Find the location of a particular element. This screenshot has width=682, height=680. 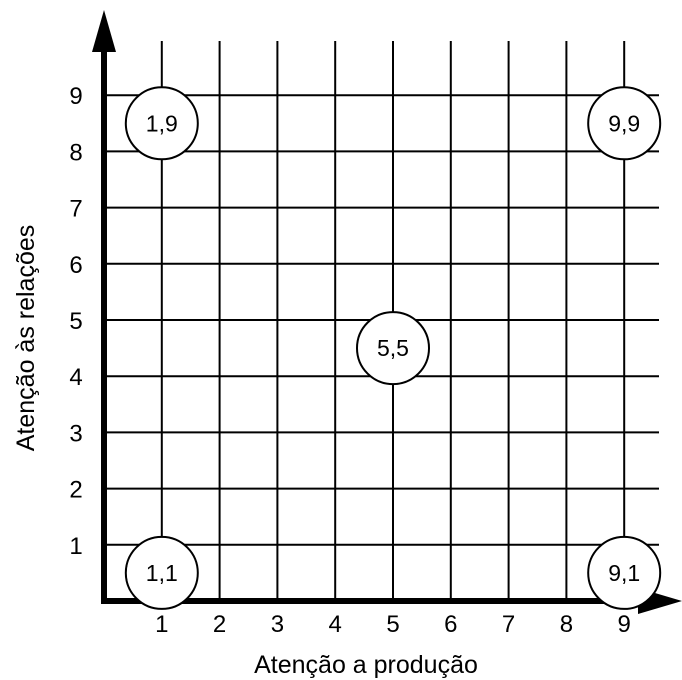

grid-marker-label: 9,1 is located at coordinates (624, 573).